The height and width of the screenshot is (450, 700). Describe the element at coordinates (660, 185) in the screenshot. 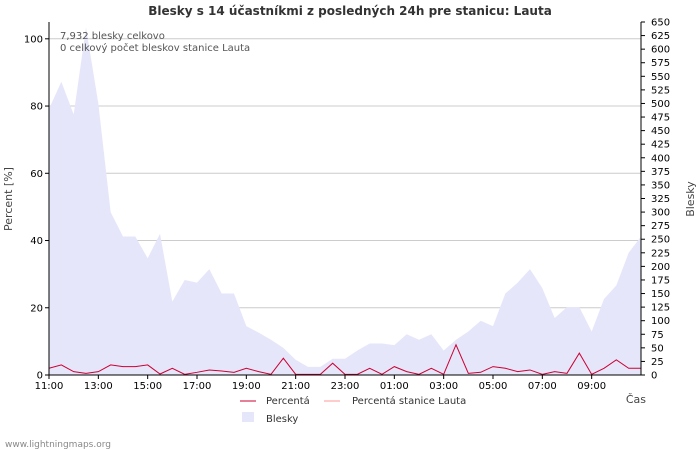

I see `y-tick-right-label-350: 350` at that location.